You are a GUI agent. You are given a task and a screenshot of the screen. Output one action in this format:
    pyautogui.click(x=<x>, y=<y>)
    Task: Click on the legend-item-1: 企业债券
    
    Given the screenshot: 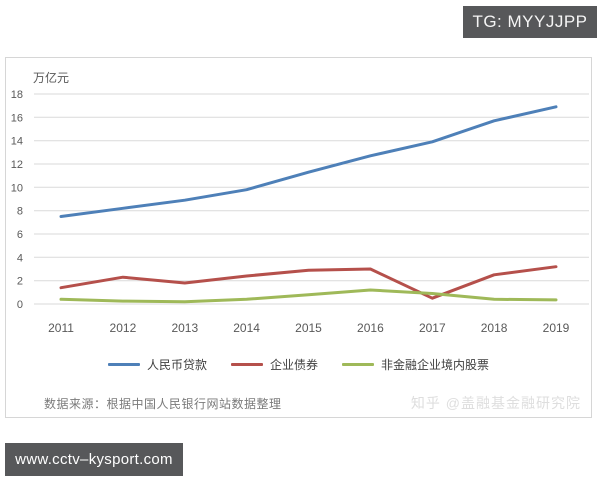 What is the action you would take?
    pyautogui.click(x=274, y=364)
    